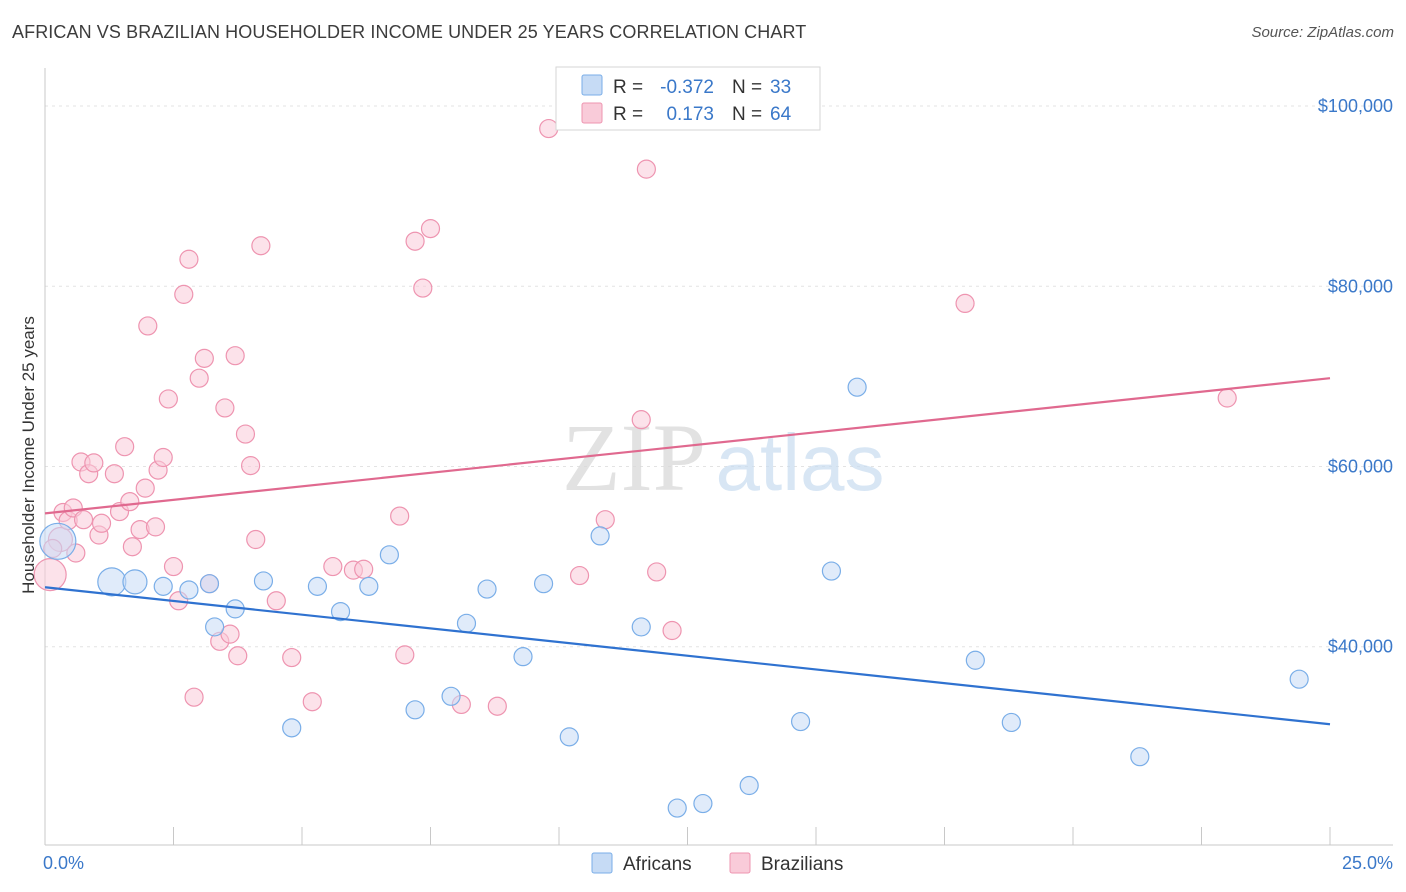 The image size is (1406, 892). Describe the element at coordinates (628, 87) in the screenshot. I see `legend-r-label-africans: R =` at that location.